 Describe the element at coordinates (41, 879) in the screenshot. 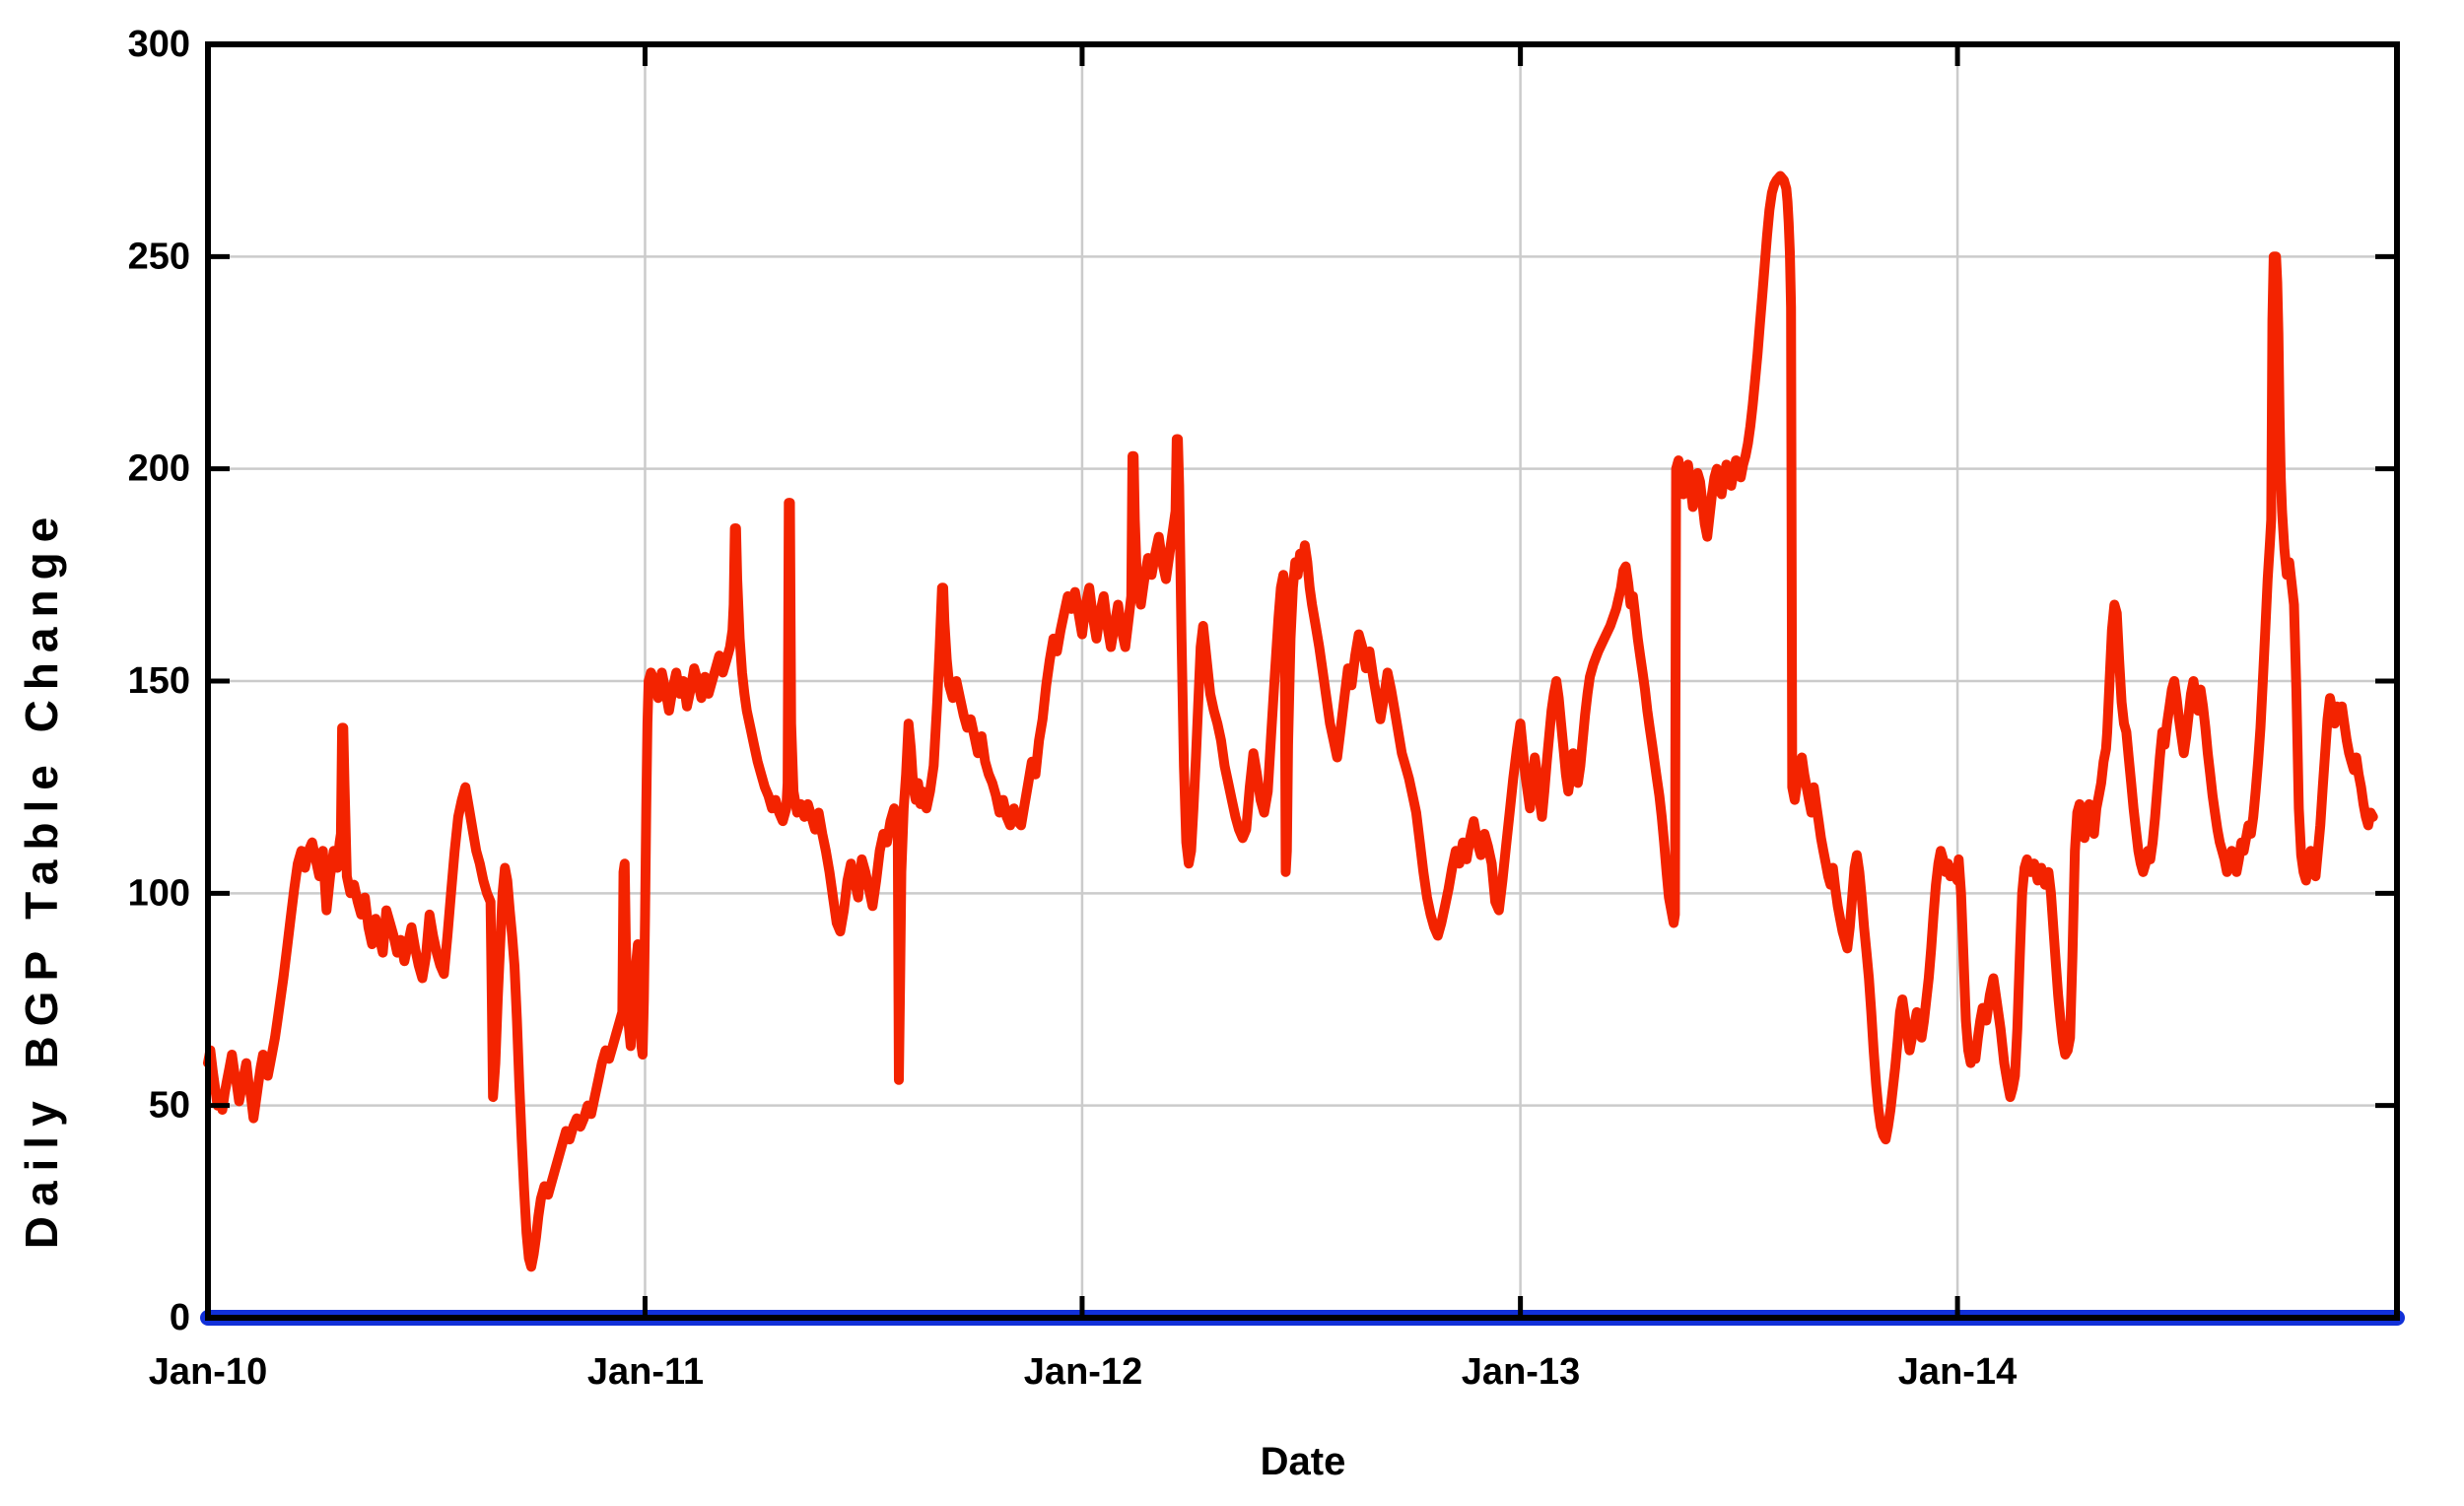

I see `y-axis-title: Daily BGP Table Change` at that location.